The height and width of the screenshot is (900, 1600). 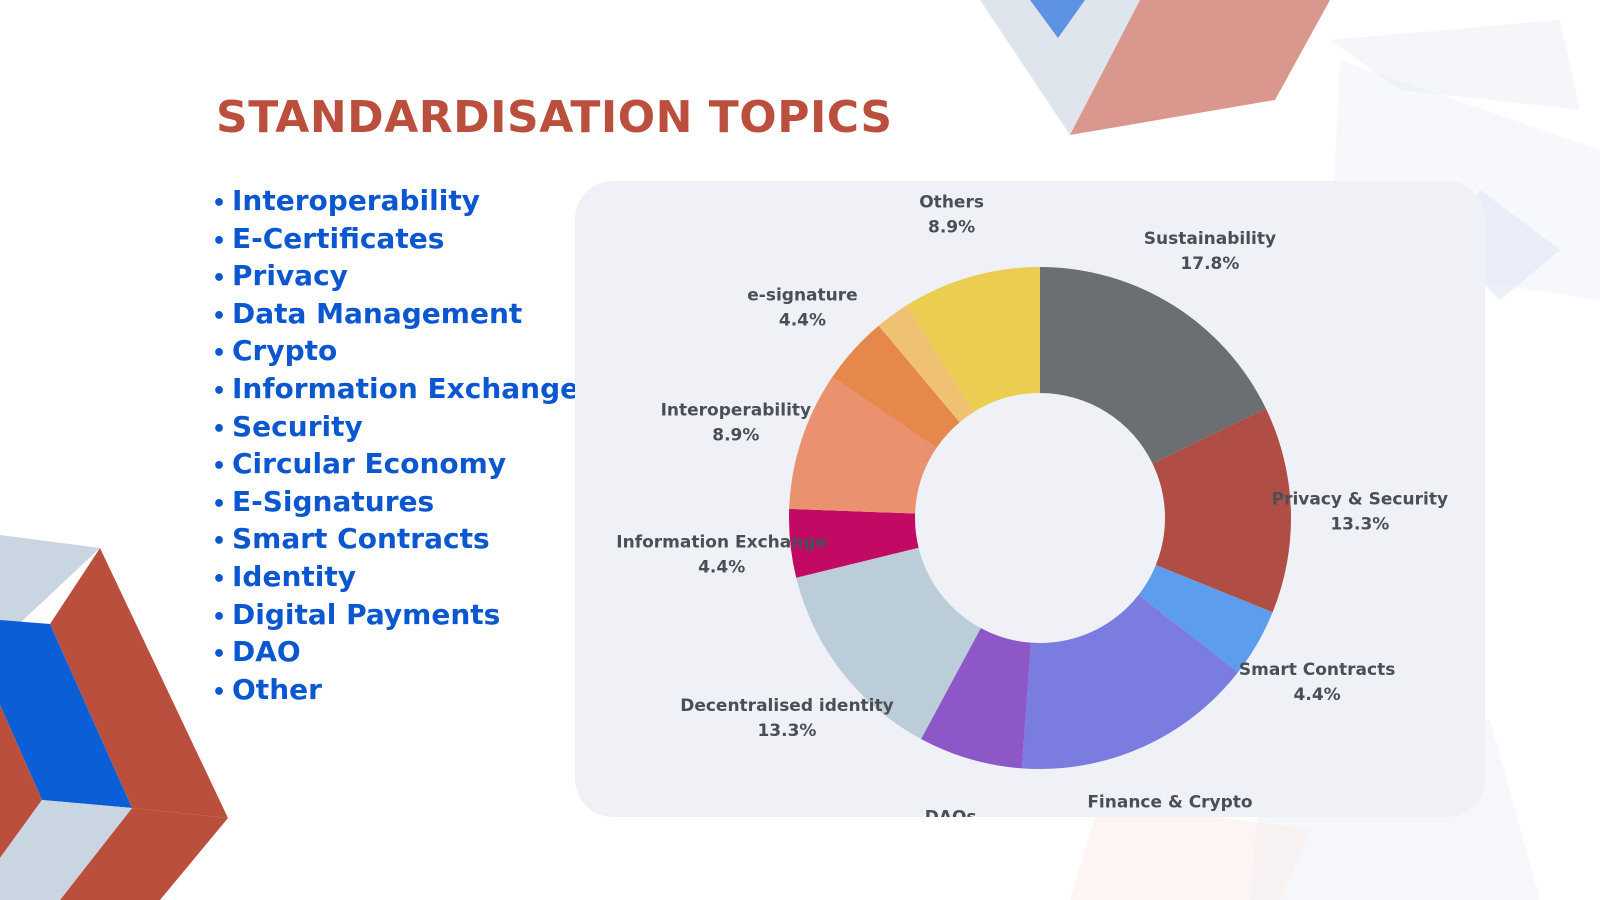 I want to click on slice-daos, so click(x=976, y=698).